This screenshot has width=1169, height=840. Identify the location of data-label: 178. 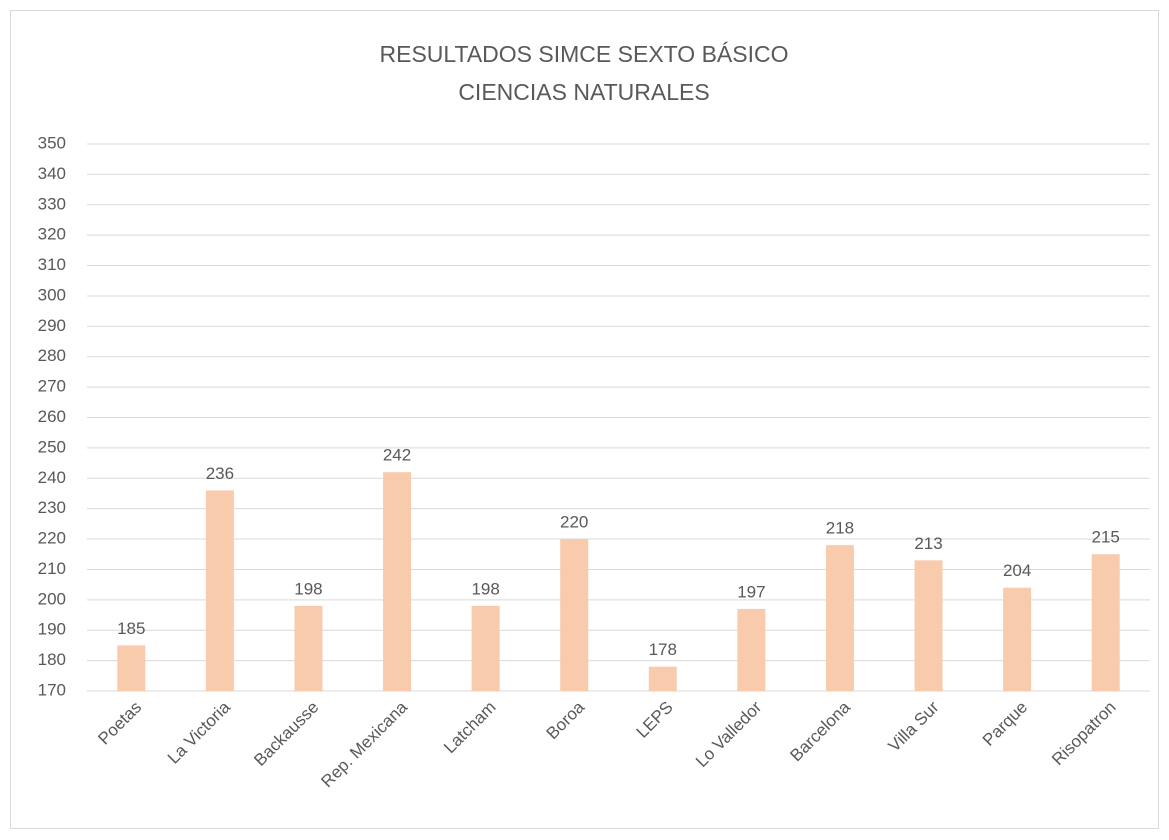
(663, 649).